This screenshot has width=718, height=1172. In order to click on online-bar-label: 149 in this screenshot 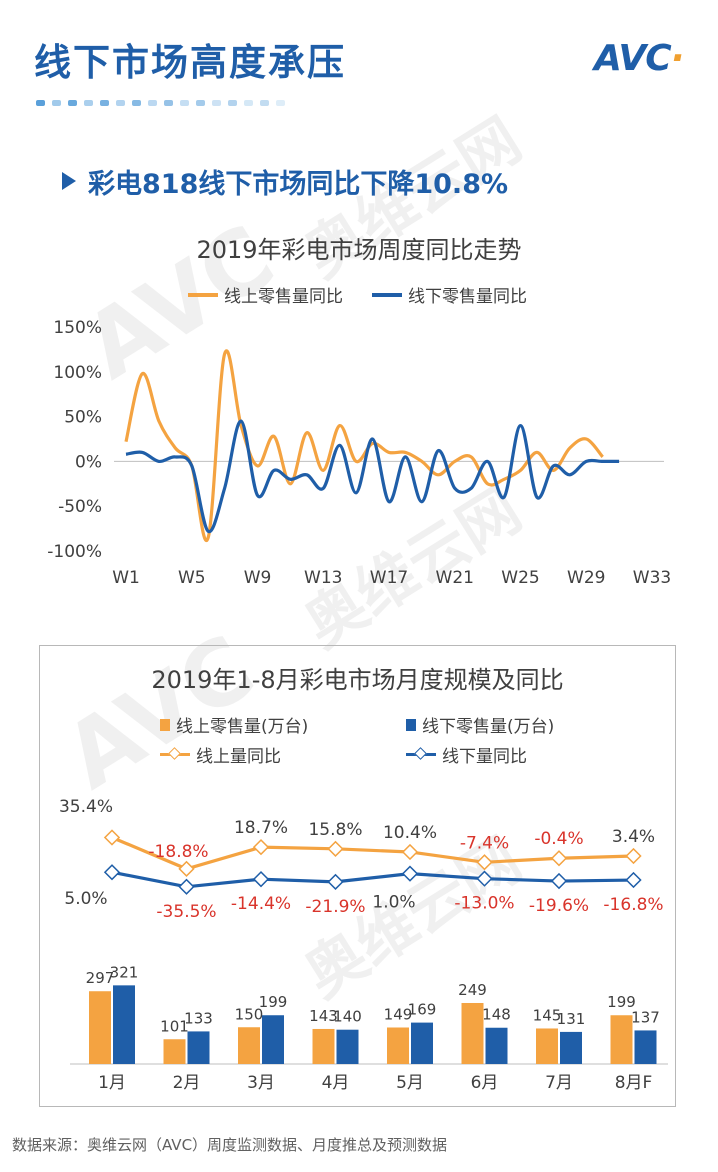, I will do `click(398, 1014)`.